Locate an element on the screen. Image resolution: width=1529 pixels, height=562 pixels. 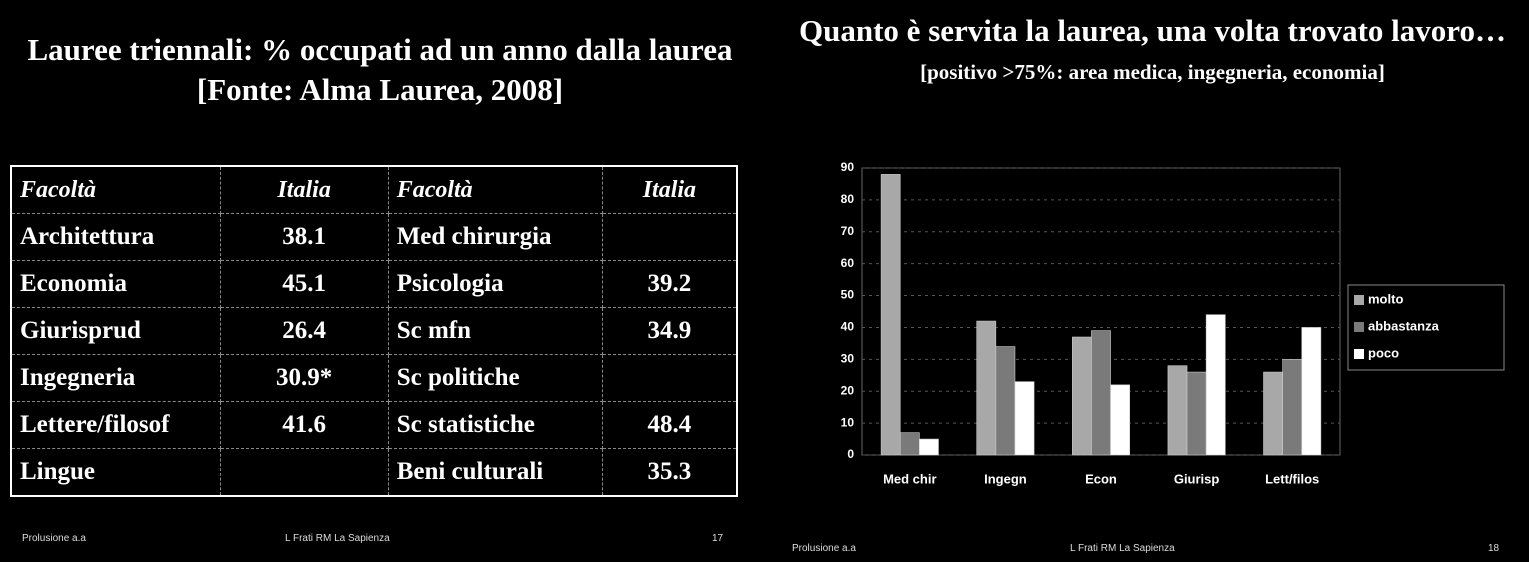
left-source: [Fonte: Alma Laurea, 2008] is located at coordinates (380, 89).